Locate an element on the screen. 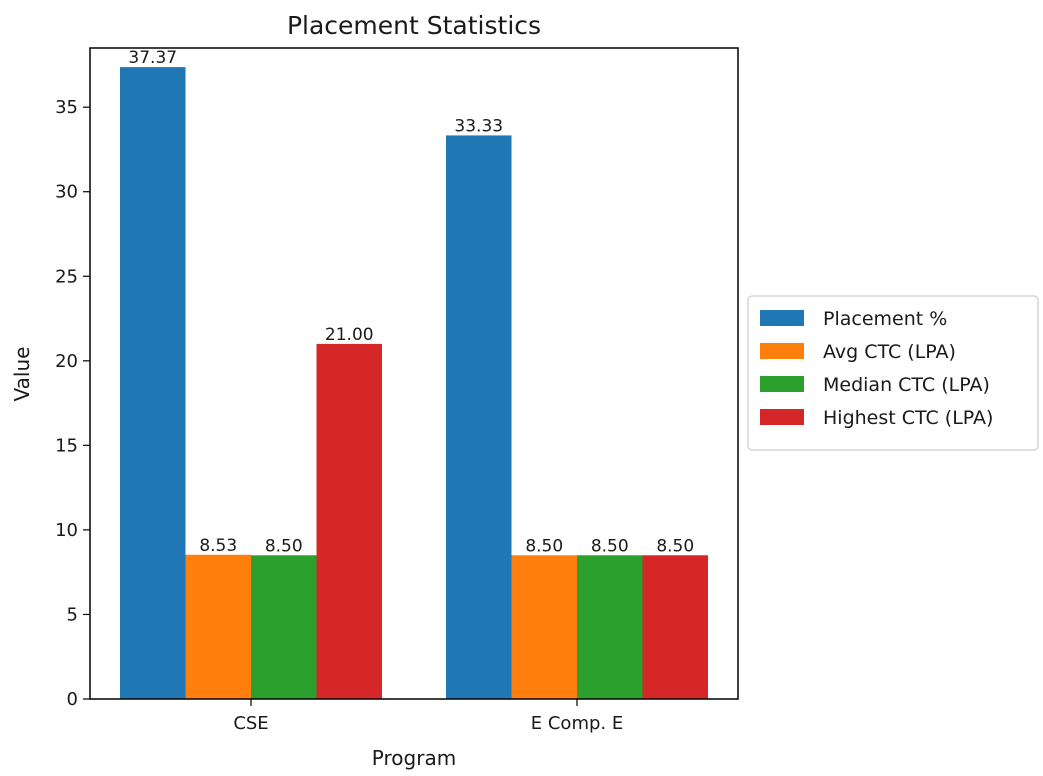 The height and width of the screenshot is (776, 1043). bar-avg-ctc-lpa-cse is located at coordinates (218, 626).